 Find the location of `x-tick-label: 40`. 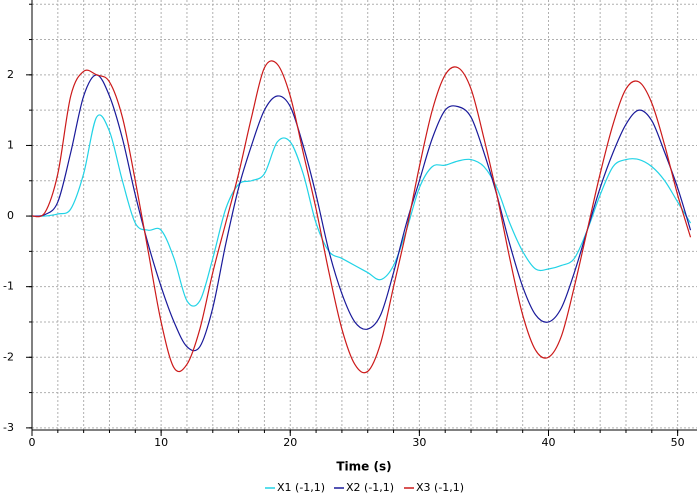

x-tick-label: 40 is located at coordinates (549, 442).